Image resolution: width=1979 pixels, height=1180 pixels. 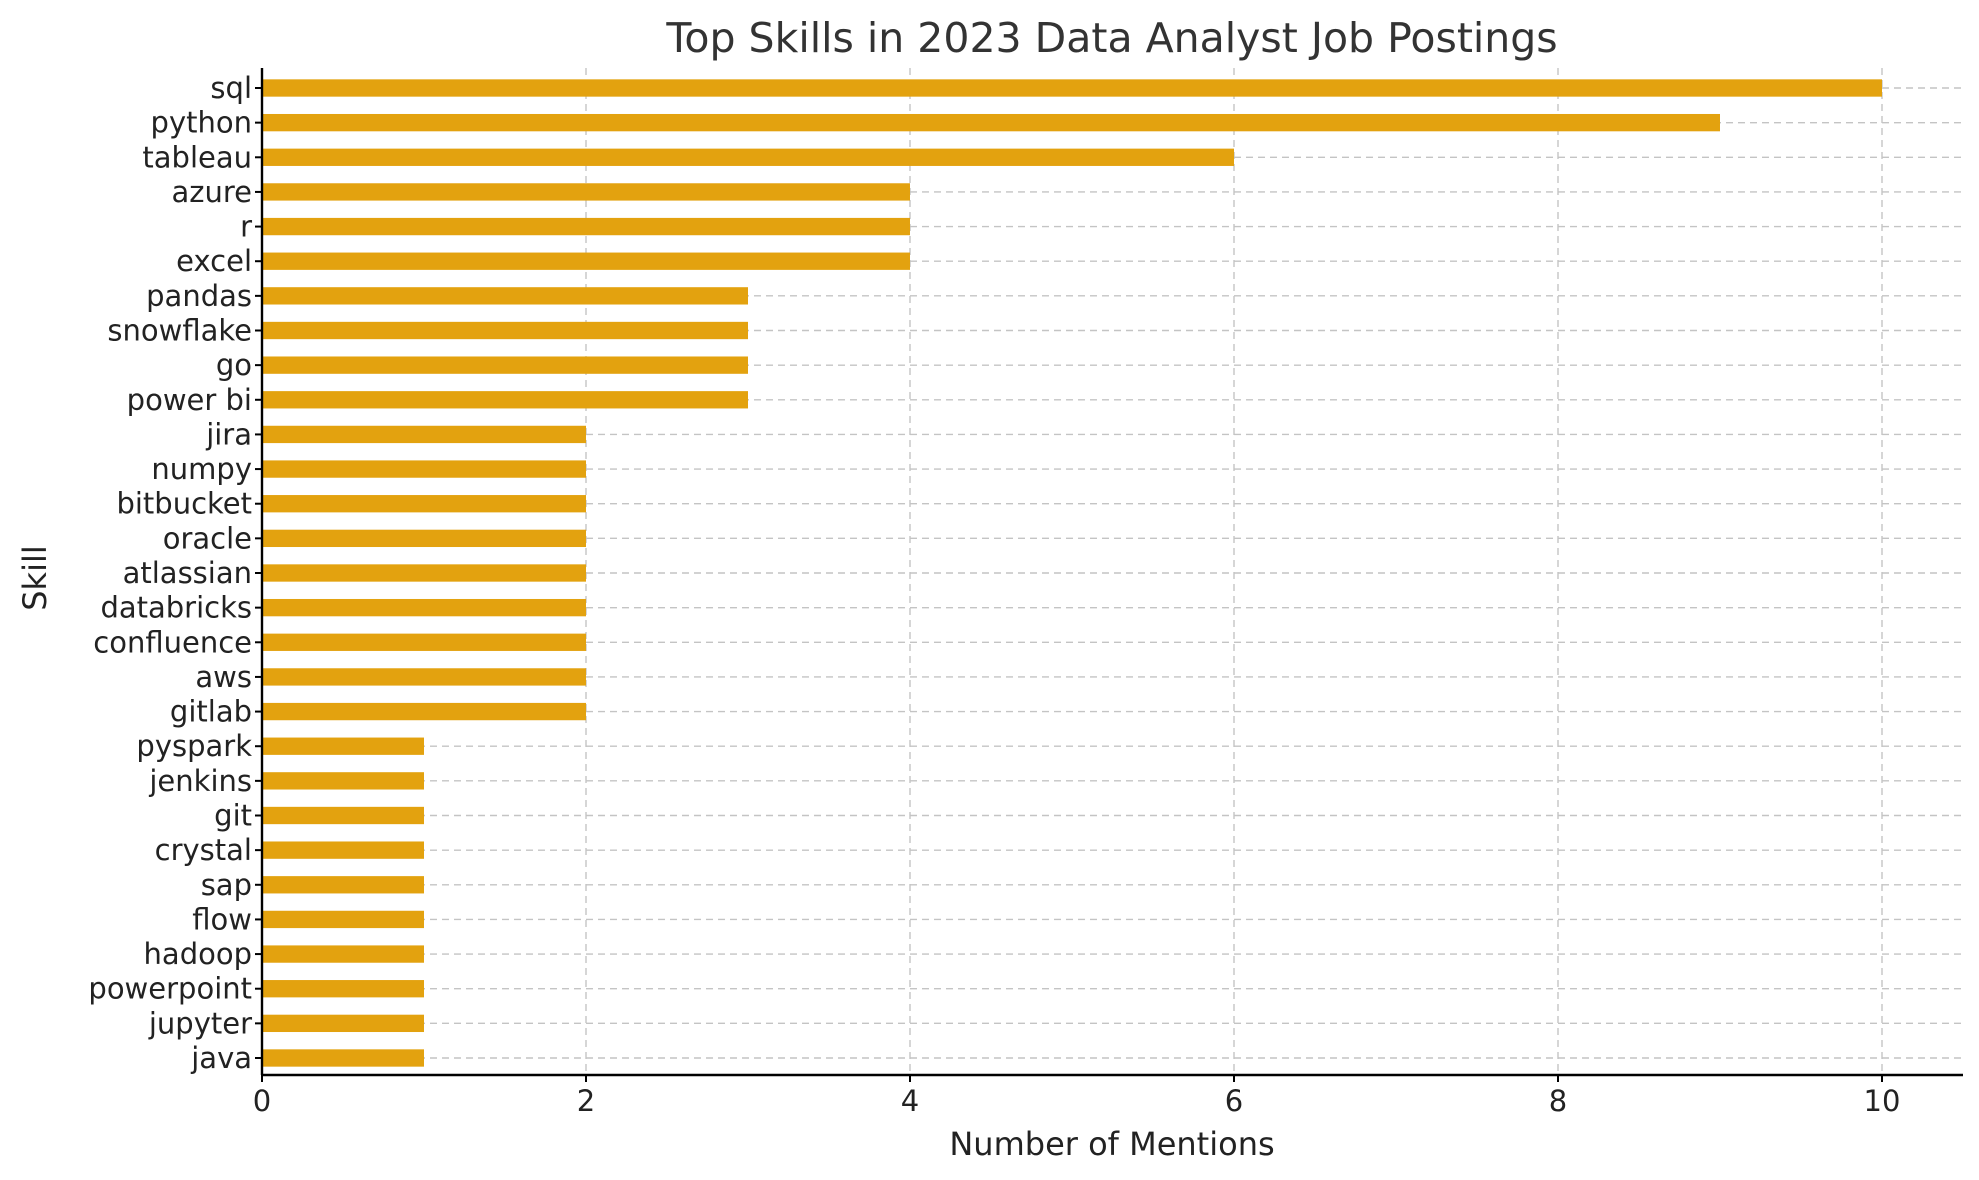 What do you see at coordinates (226, 885) in the screenshot?
I see `y-tick-label: sap` at bounding box center [226, 885].